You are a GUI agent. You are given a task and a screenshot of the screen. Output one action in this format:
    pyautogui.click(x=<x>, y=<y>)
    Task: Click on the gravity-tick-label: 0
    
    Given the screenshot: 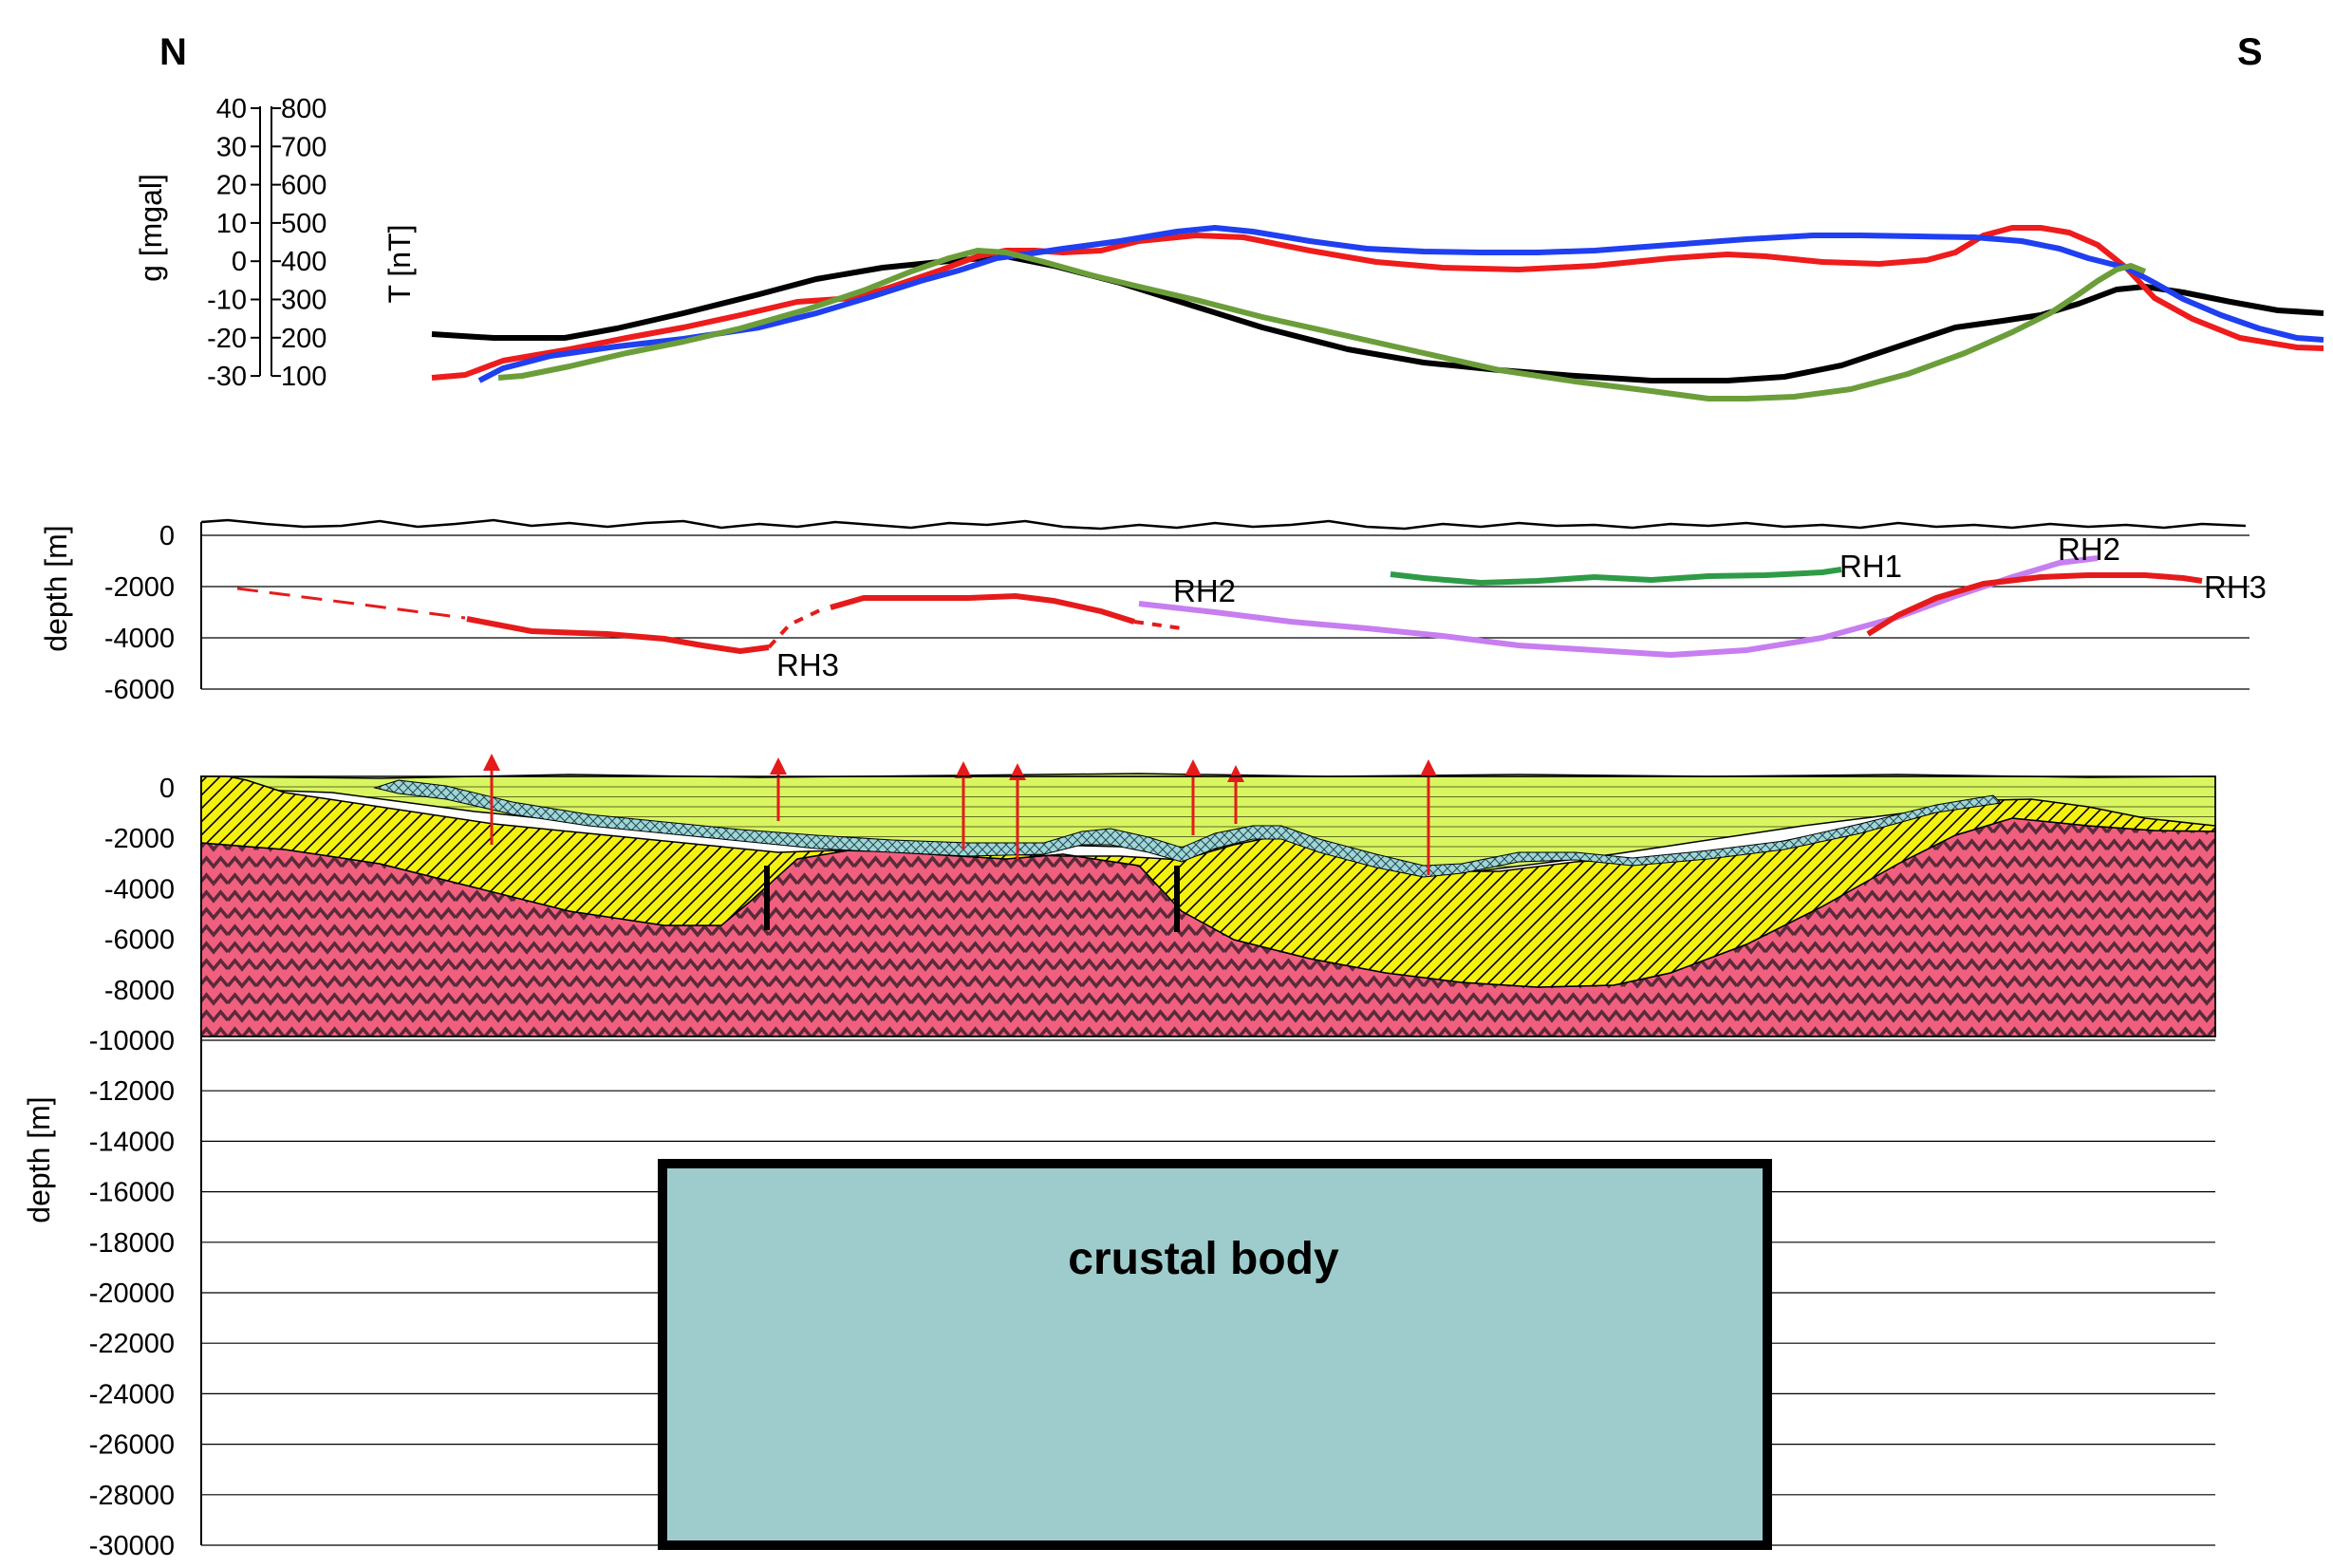 What is the action you would take?
    pyautogui.click(x=239, y=262)
    